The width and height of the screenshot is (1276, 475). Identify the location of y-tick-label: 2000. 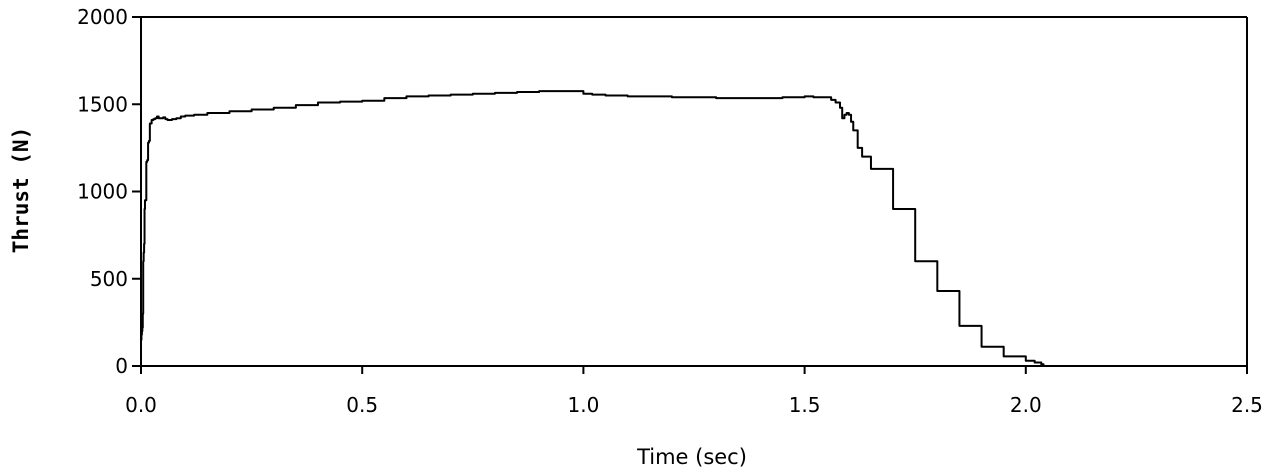
(102, 17).